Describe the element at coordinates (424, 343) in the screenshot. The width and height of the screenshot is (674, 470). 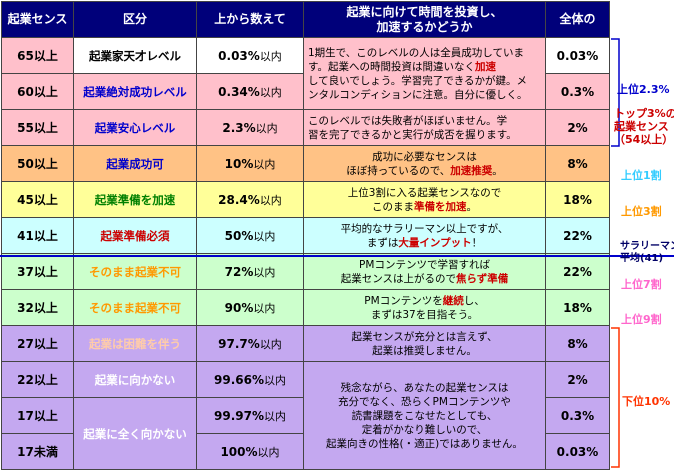
I see `advice-cell: 起業センスが充分とは言えず、 起業は推奨しません。` at that location.